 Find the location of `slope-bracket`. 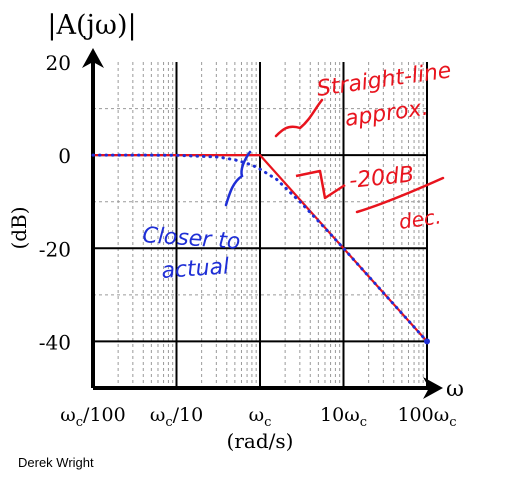

slope-bracket is located at coordinates (320, 184).